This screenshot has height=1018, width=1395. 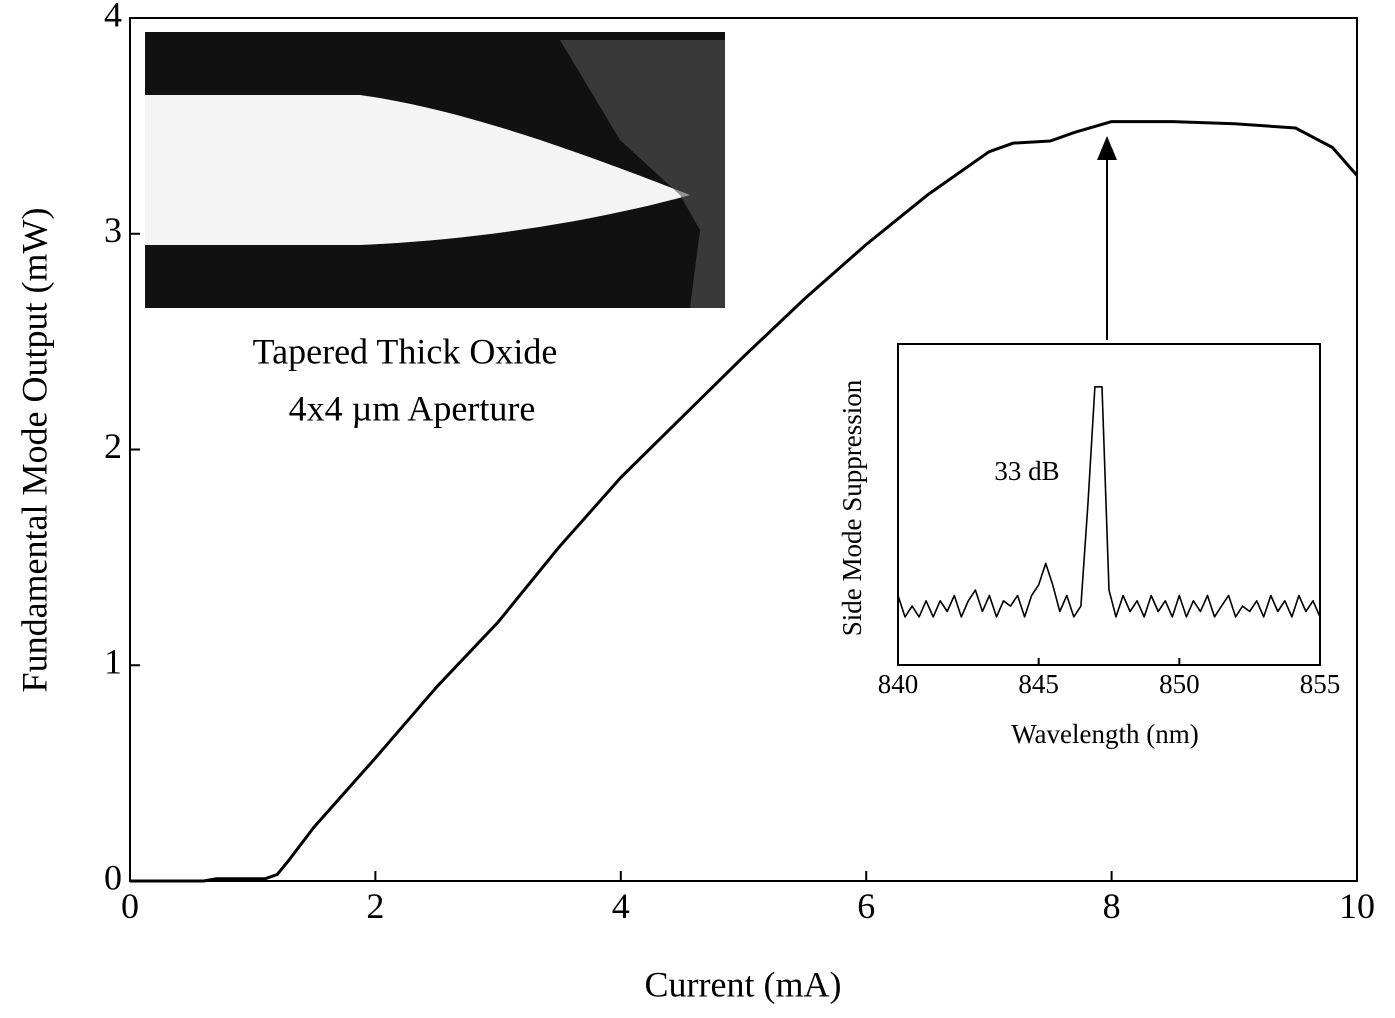 What do you see at coordinates (34, 450) in the screenshot?
I see `y-axis-label: Fundamental Mode Output (mW)` at bounding box center [34, 450].